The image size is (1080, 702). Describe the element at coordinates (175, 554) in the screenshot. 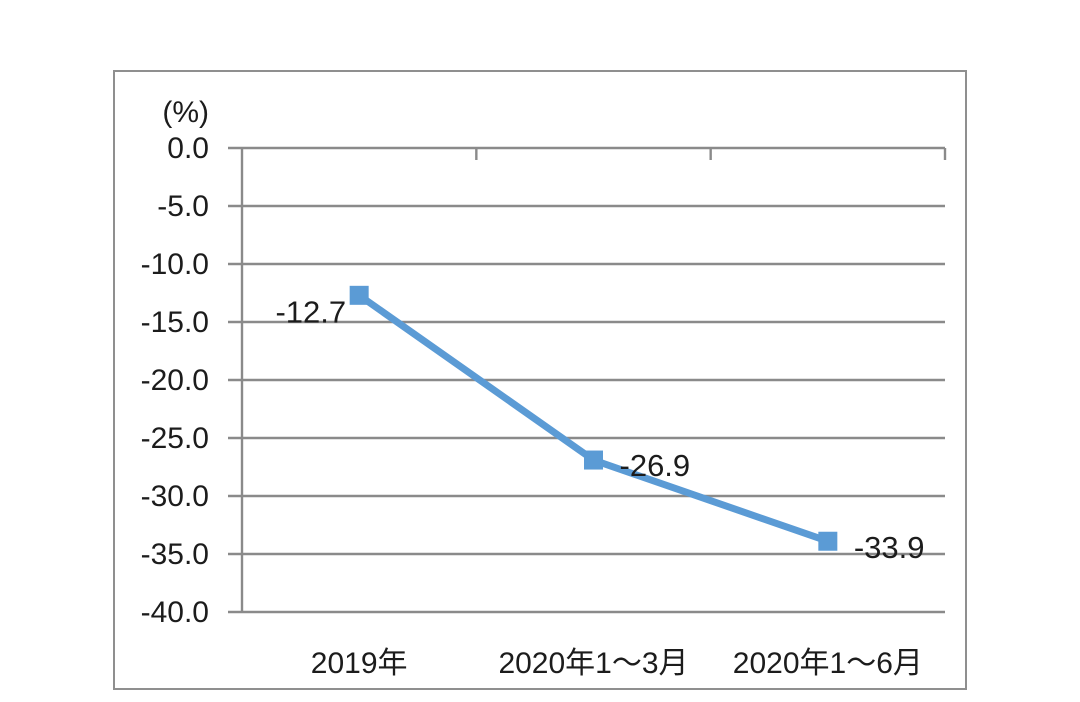

I see `y-axis-tick-label: -35.0` at that location.